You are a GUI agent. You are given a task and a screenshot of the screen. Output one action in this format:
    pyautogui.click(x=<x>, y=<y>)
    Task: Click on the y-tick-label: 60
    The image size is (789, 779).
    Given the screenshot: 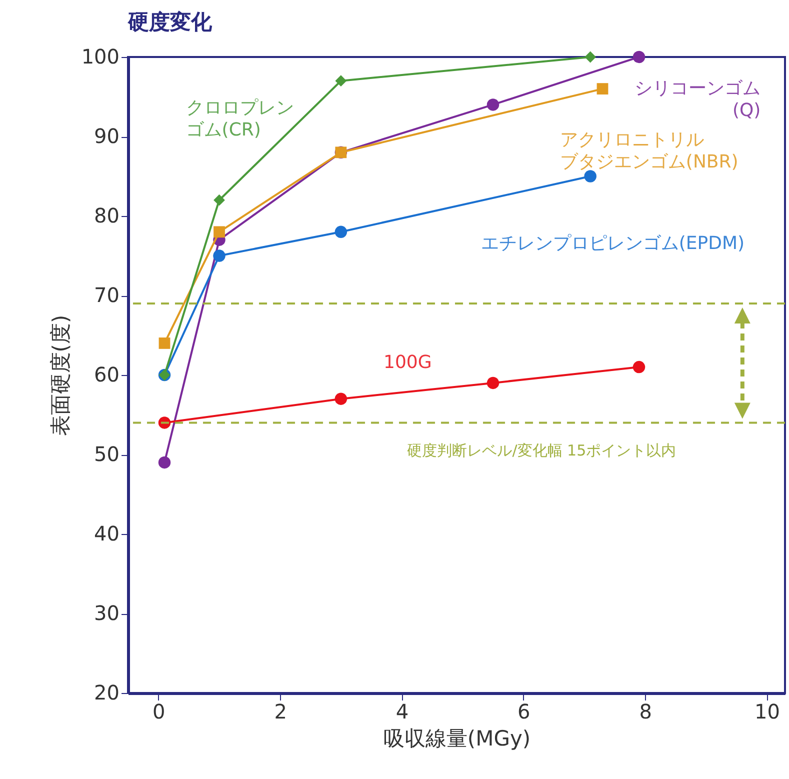 What is the action you would take?
    pyautogui.click(x=107, y=374)
    